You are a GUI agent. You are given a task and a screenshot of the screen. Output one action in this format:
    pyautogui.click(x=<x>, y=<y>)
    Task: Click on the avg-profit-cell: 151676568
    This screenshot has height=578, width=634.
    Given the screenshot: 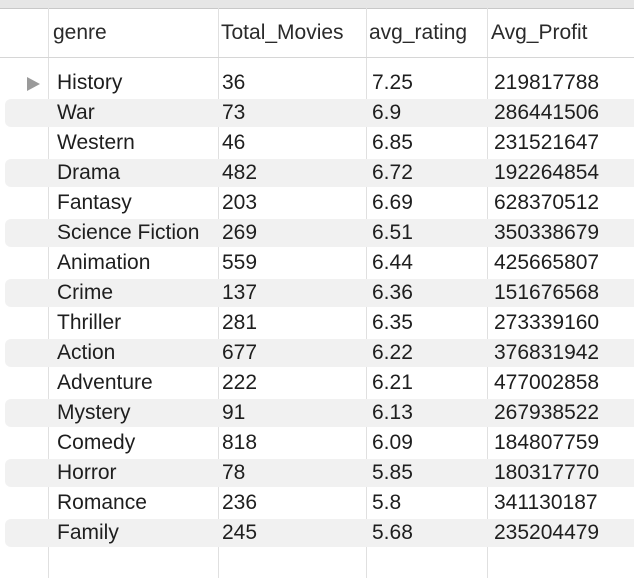 What is the action you would take?
    pyautogui.click(x=547, y=292)
    